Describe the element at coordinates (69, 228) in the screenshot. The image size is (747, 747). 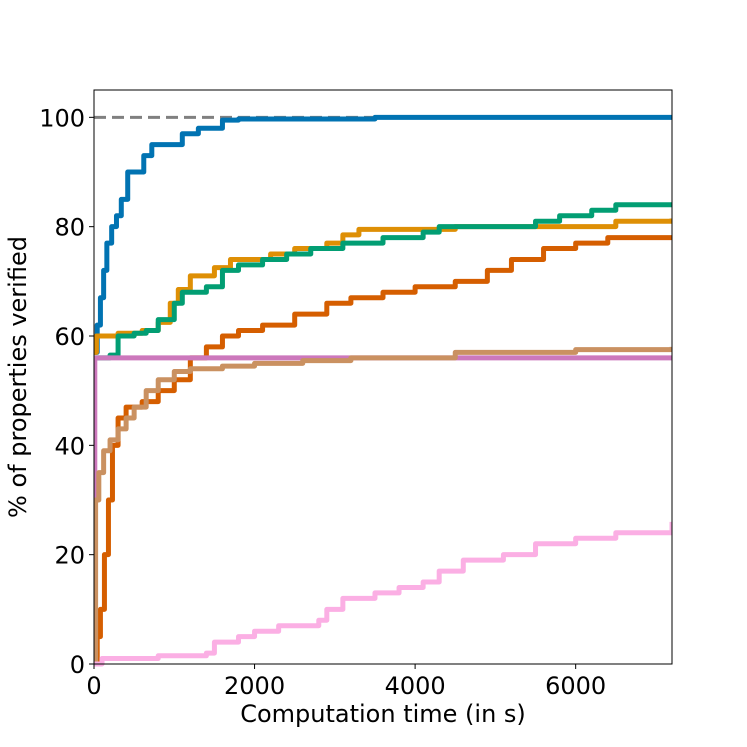
I see `y-tick-label: 80` at that location.